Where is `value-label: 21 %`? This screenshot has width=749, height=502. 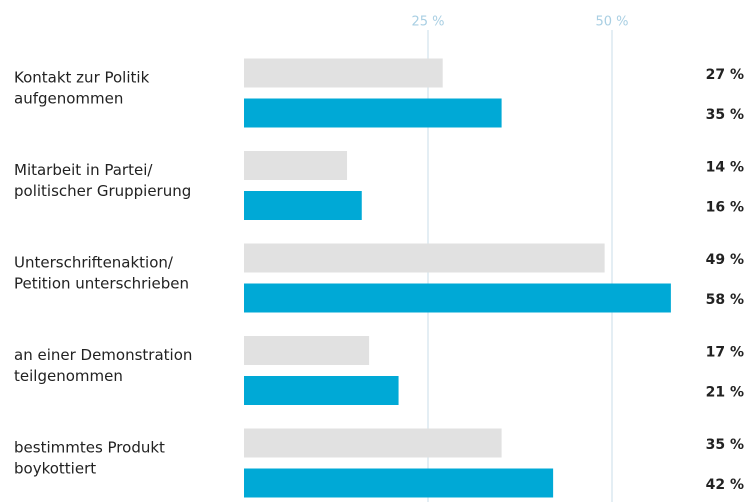 value-label: 21 % is located at coordinates (725, 393).